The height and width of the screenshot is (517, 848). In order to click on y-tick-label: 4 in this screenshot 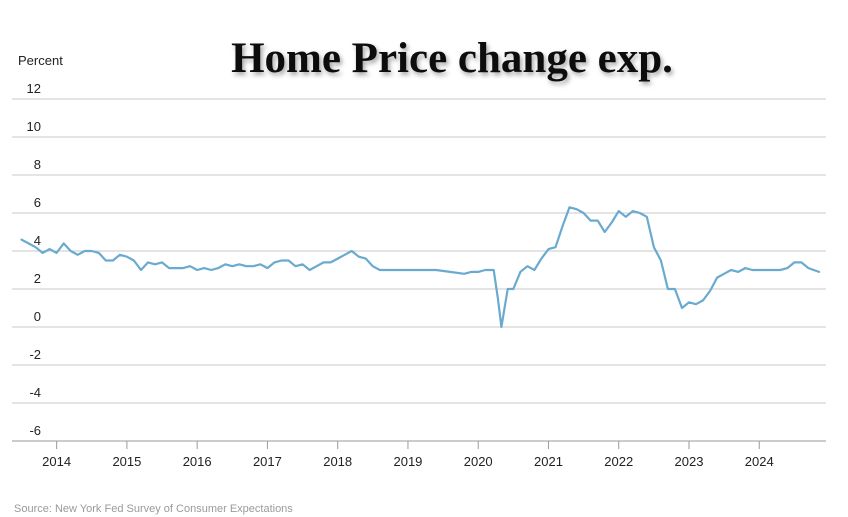, I will do `click(37, 240)`.